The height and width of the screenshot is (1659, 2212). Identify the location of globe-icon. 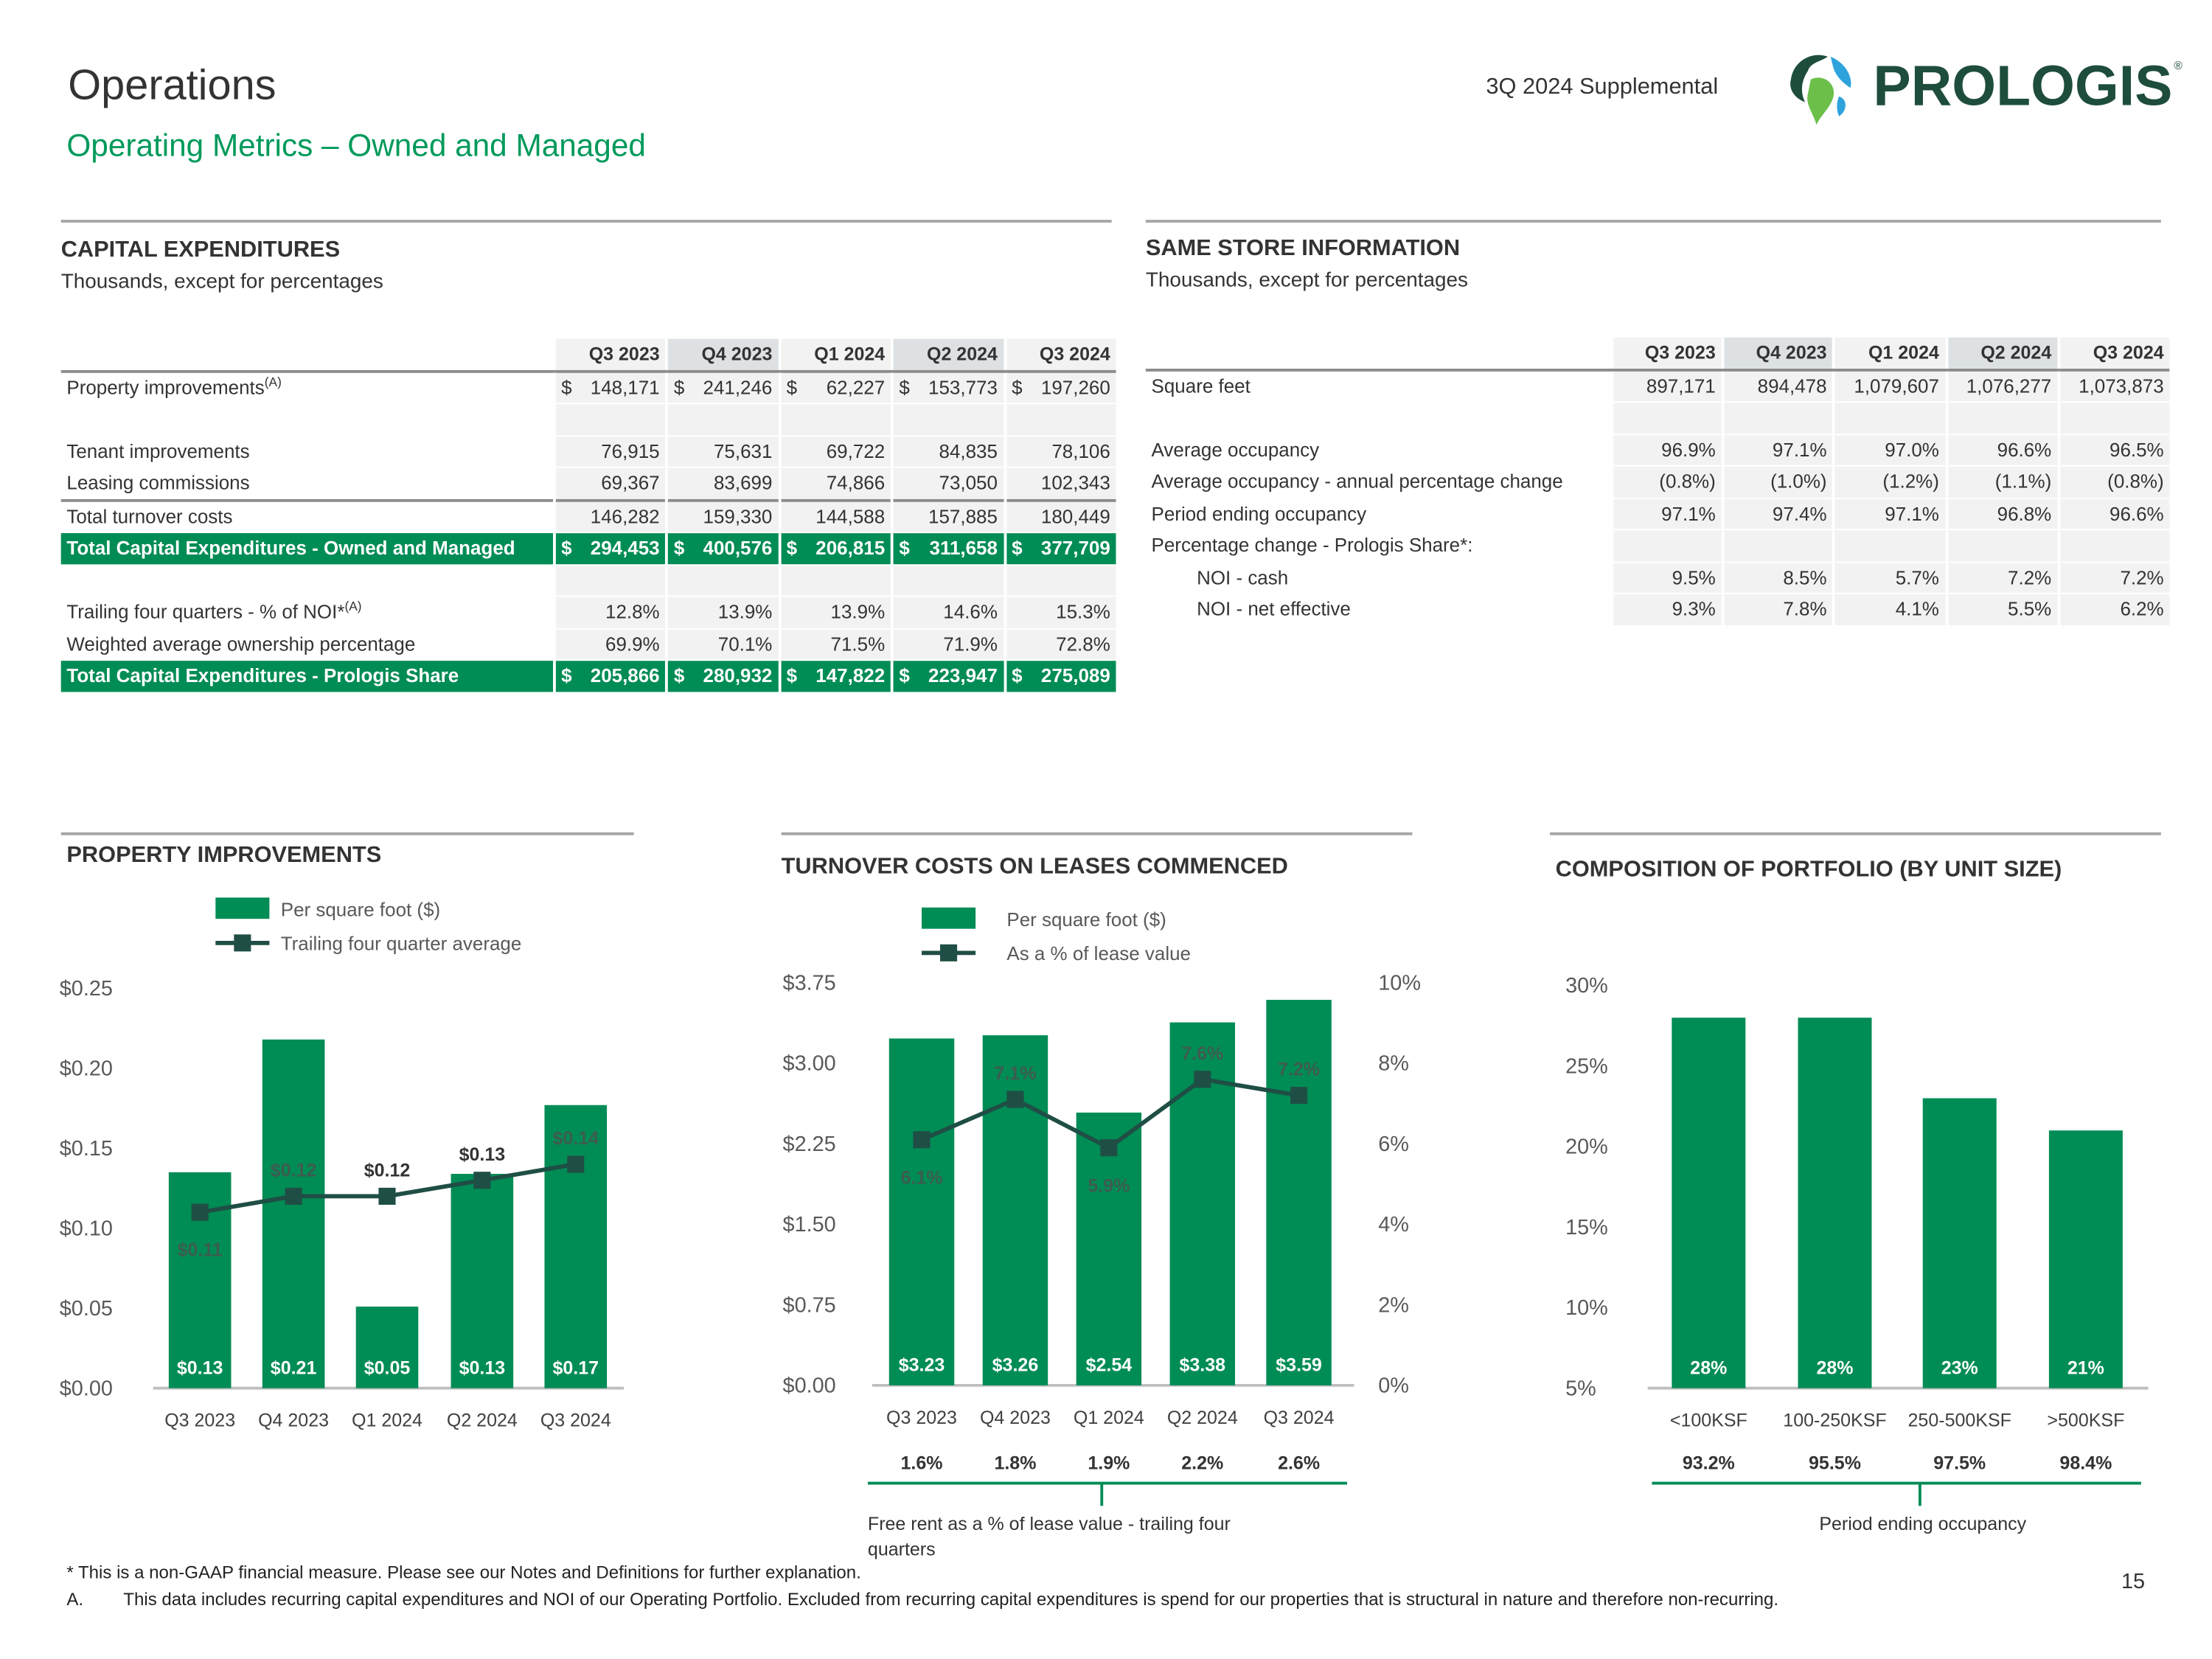
(1818, 89).